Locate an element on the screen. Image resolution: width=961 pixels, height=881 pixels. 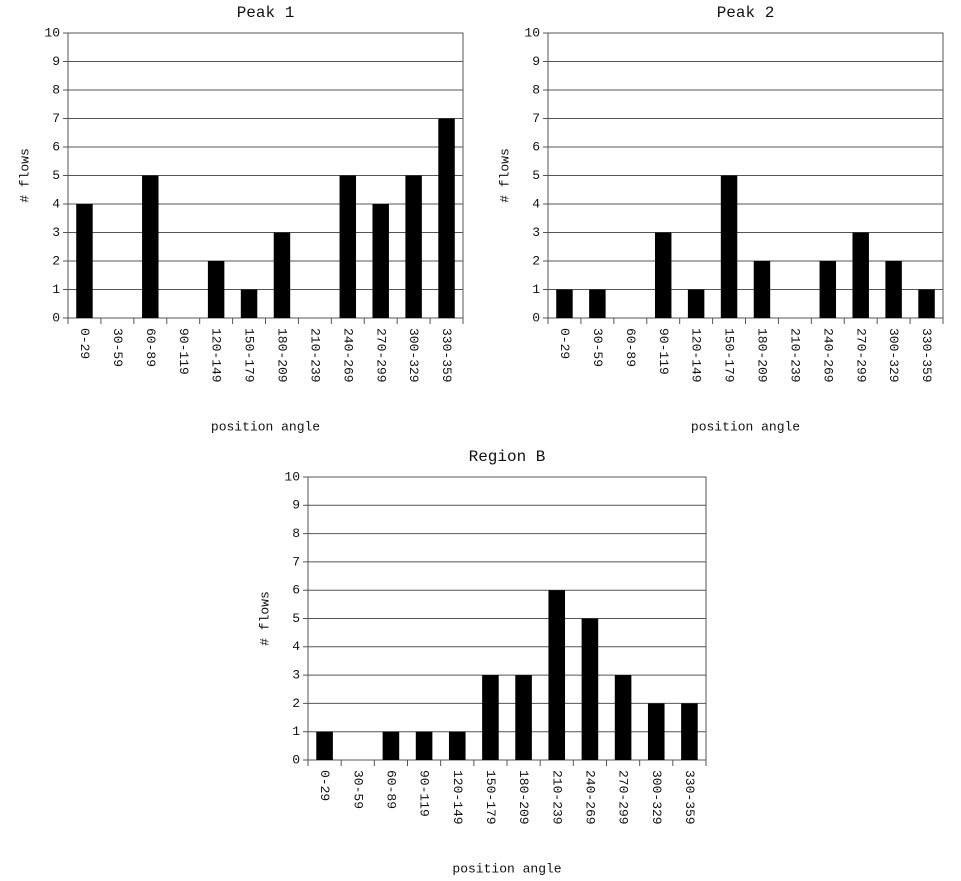
x-tick-label: 180-209 is located at coordinates (282, 355).